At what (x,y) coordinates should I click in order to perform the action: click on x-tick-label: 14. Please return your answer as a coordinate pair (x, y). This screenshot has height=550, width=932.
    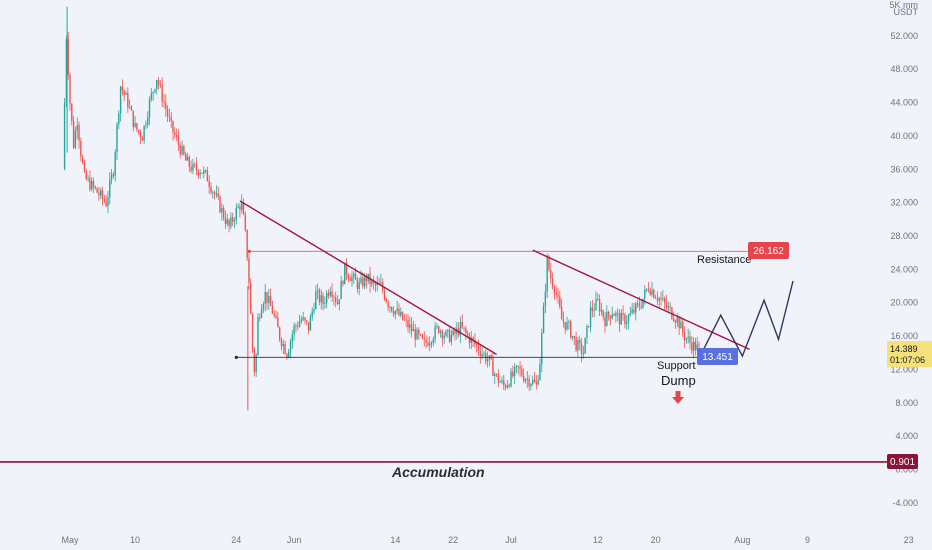
    Looking at the image, I should click on (395, 540).